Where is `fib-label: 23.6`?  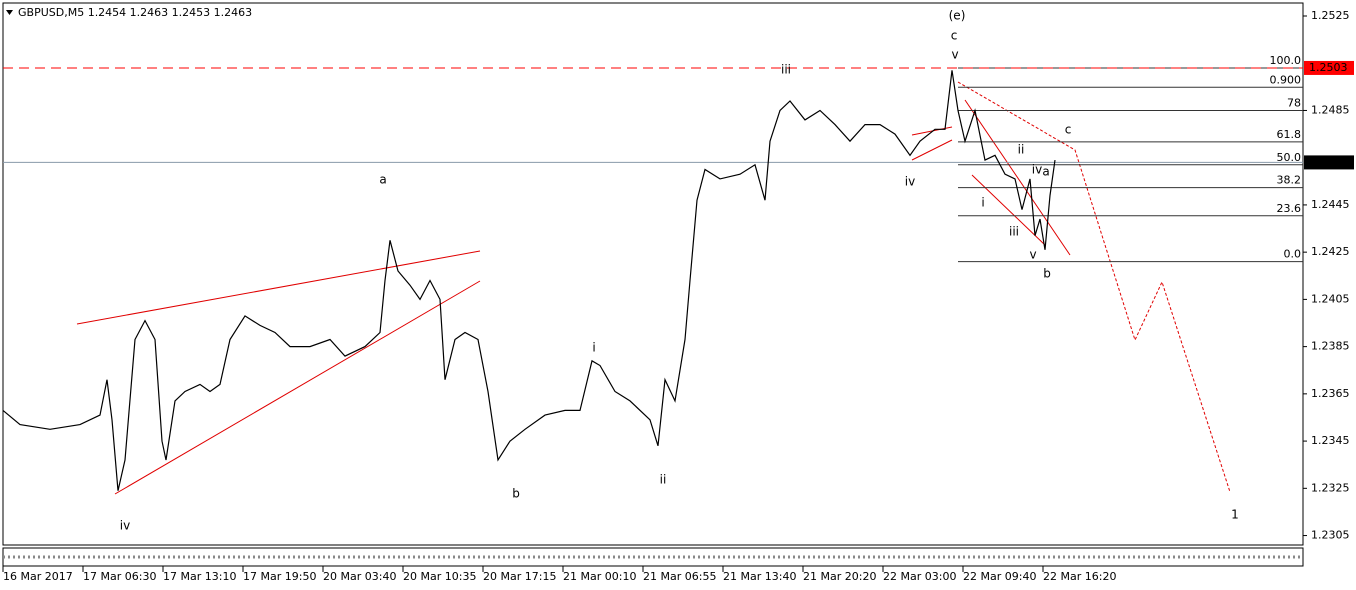 fib-label: 23.6 is located at coordinates (1289, 208).